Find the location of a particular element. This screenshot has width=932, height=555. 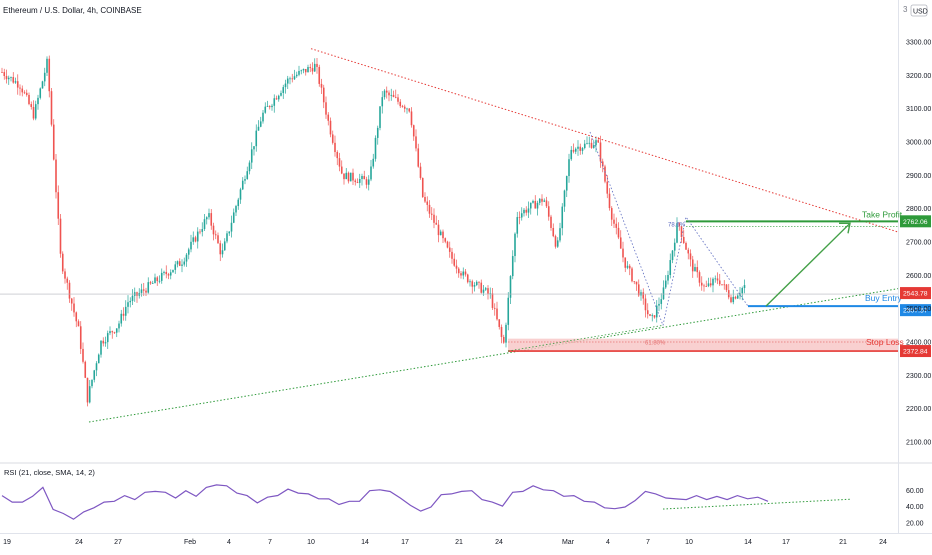

currency-prefix: 3 is located at coordinates (905, 9).